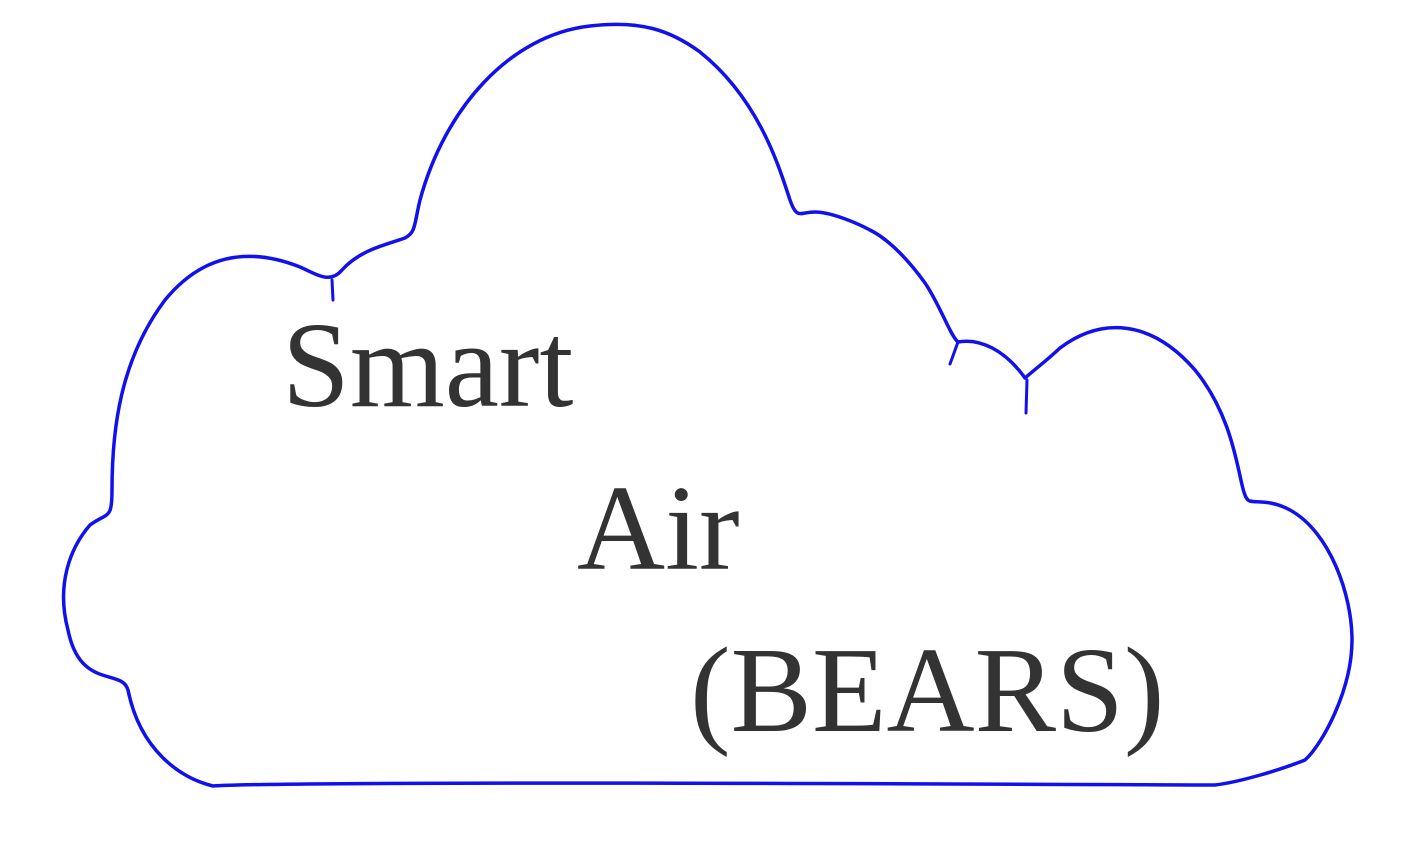 Image resolution: width=1418 pixels, height=843 pixels. Describe the element at coordinates (1026, 396) in the screenshot. I see `cloud-seam-mark-right` at that location.